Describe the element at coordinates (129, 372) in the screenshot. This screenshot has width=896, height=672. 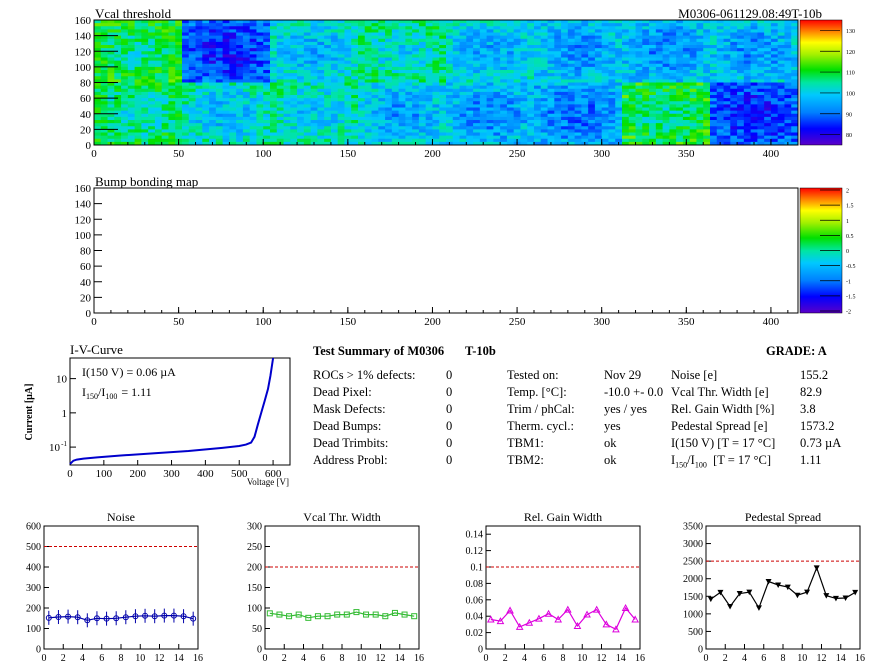
I see `iv-annotation-current: I(150 V) = 0.06 µA` at that location.